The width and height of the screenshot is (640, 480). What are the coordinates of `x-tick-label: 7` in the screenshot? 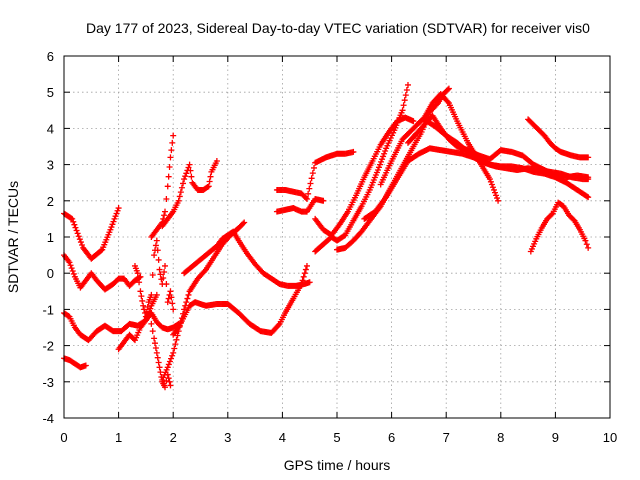 It's located at (446, 437).